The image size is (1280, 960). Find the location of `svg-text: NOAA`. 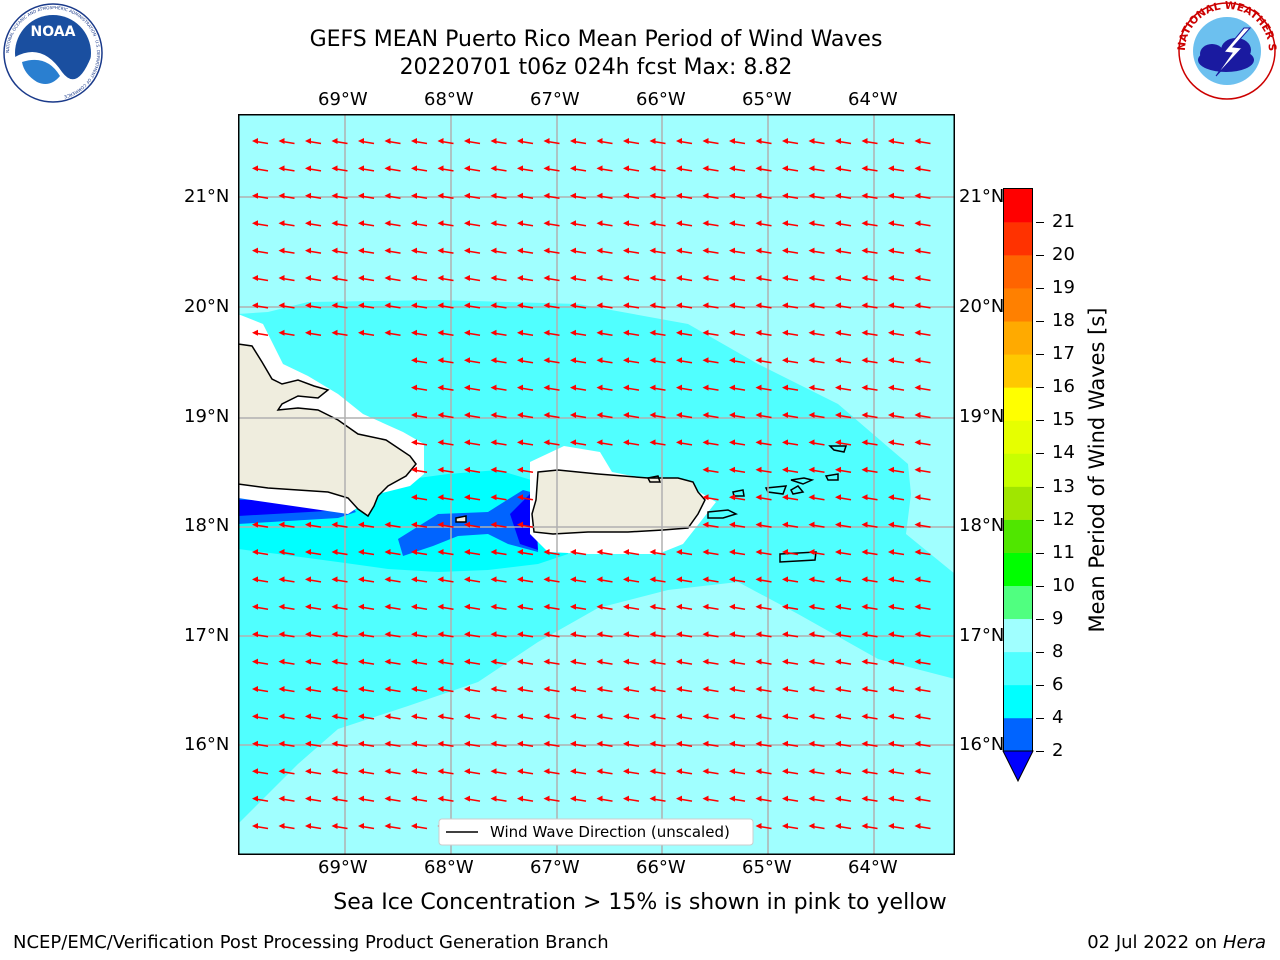

svg-text: NOAA is located at coordinates (53, 32).